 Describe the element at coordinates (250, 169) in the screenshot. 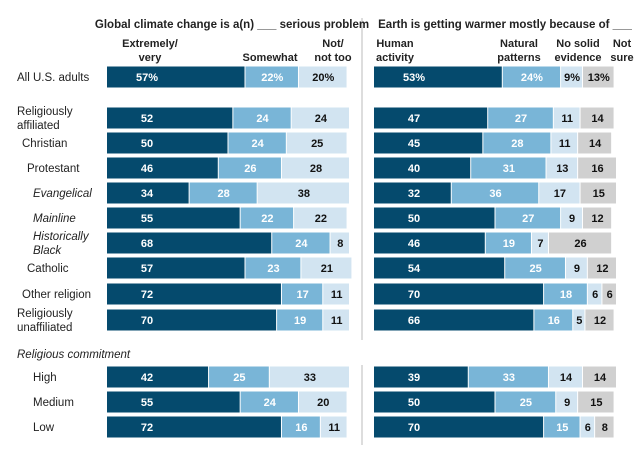

I see `data-label: 26` at that location.